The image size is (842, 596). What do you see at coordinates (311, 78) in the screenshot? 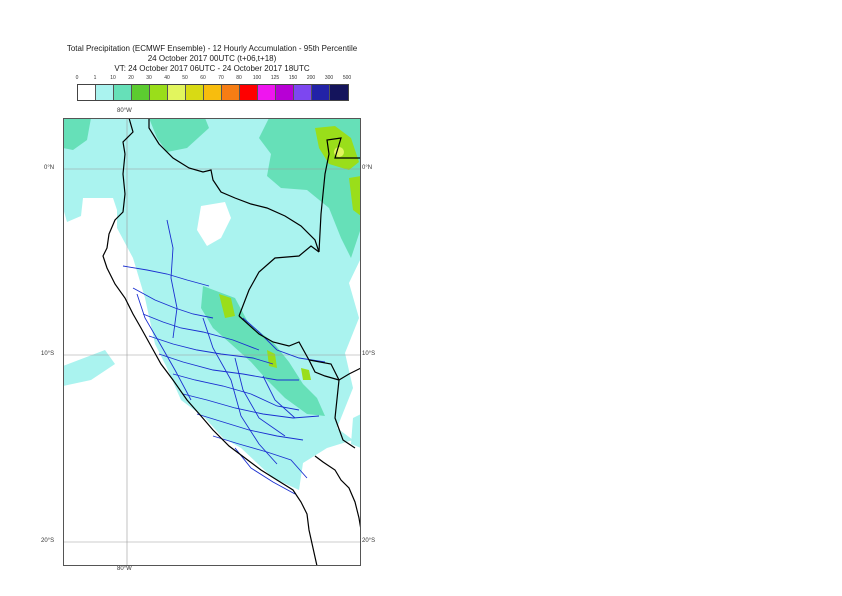
I see `legend-threshold-13: 200` at bounding box center [311, 78].